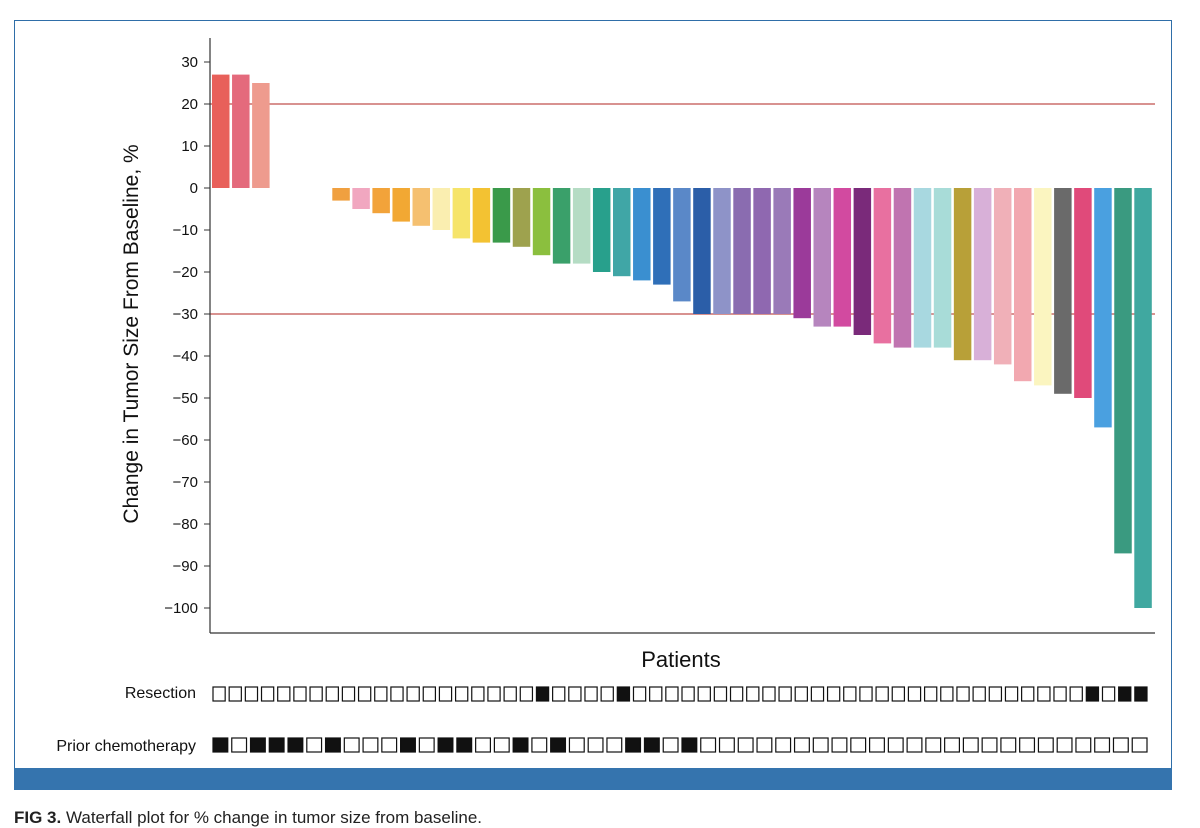  Describe the element at coordinates (680, 745) in the screenshot. I see `prior-chemotherapy-row` at that location.